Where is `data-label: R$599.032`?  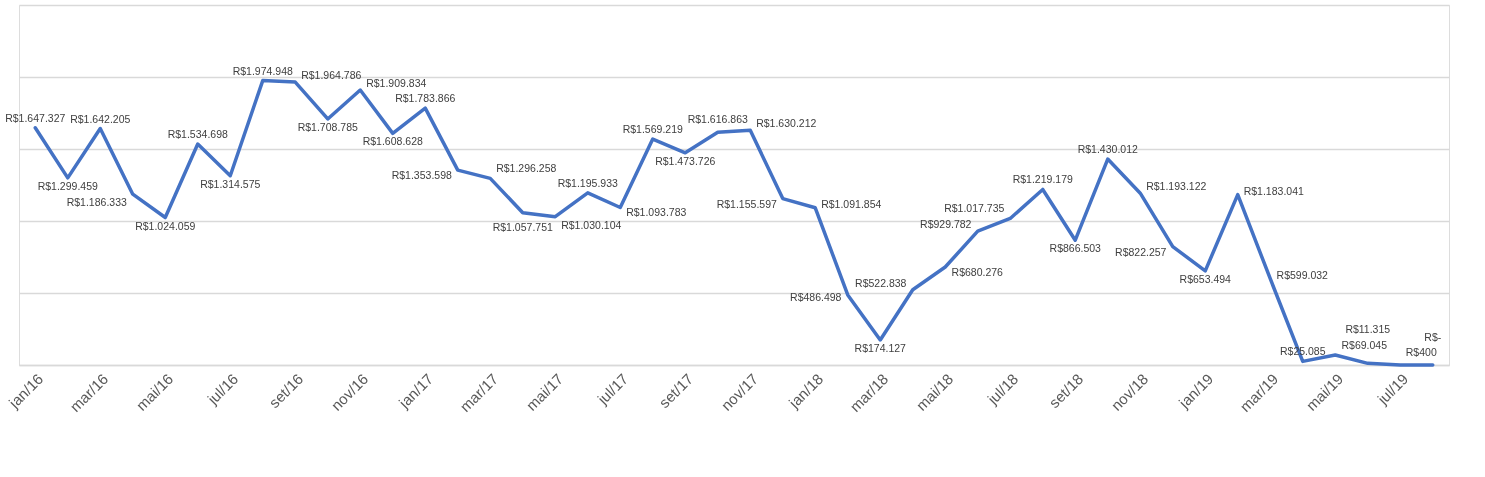
data-label: R$599.032 is located at coordinates (1302, 274).